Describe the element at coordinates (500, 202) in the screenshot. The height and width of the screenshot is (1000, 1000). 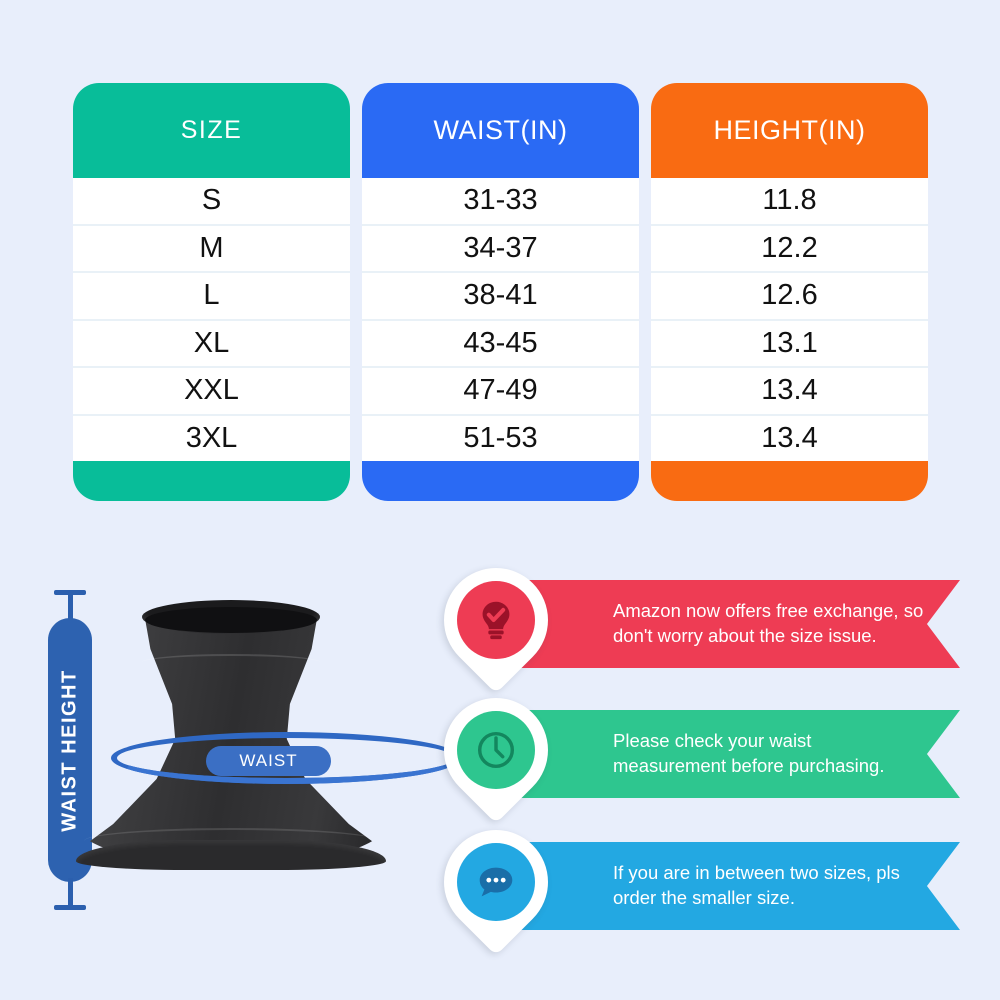
I see `table-row: 31-33` at that location.